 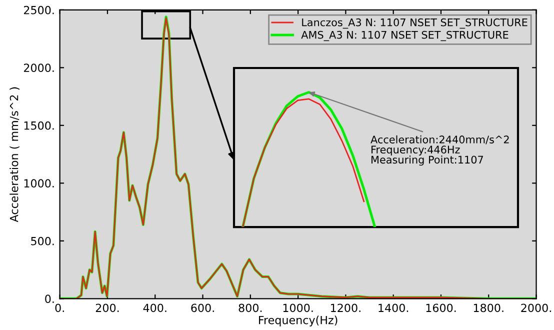 What do you see at coordinates (393, 308) in the screenshot?
I see `x-tick-label: 1400.` at bounding box center [393, 308].